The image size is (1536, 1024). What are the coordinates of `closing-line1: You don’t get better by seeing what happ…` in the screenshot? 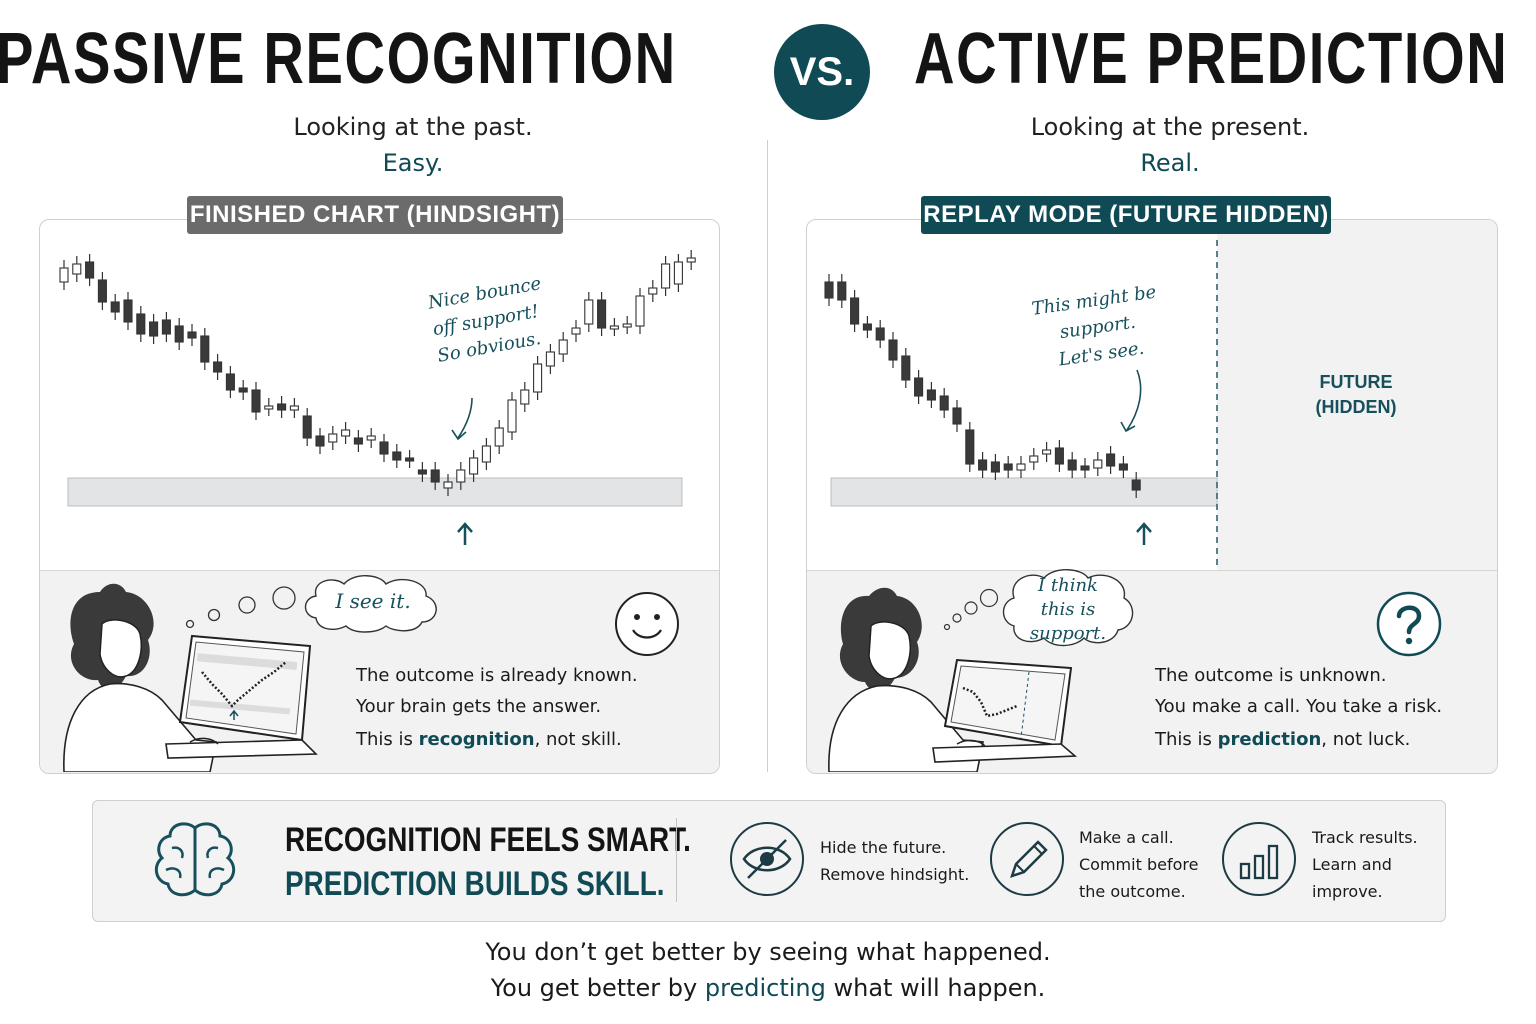 It's located at (768, 952).